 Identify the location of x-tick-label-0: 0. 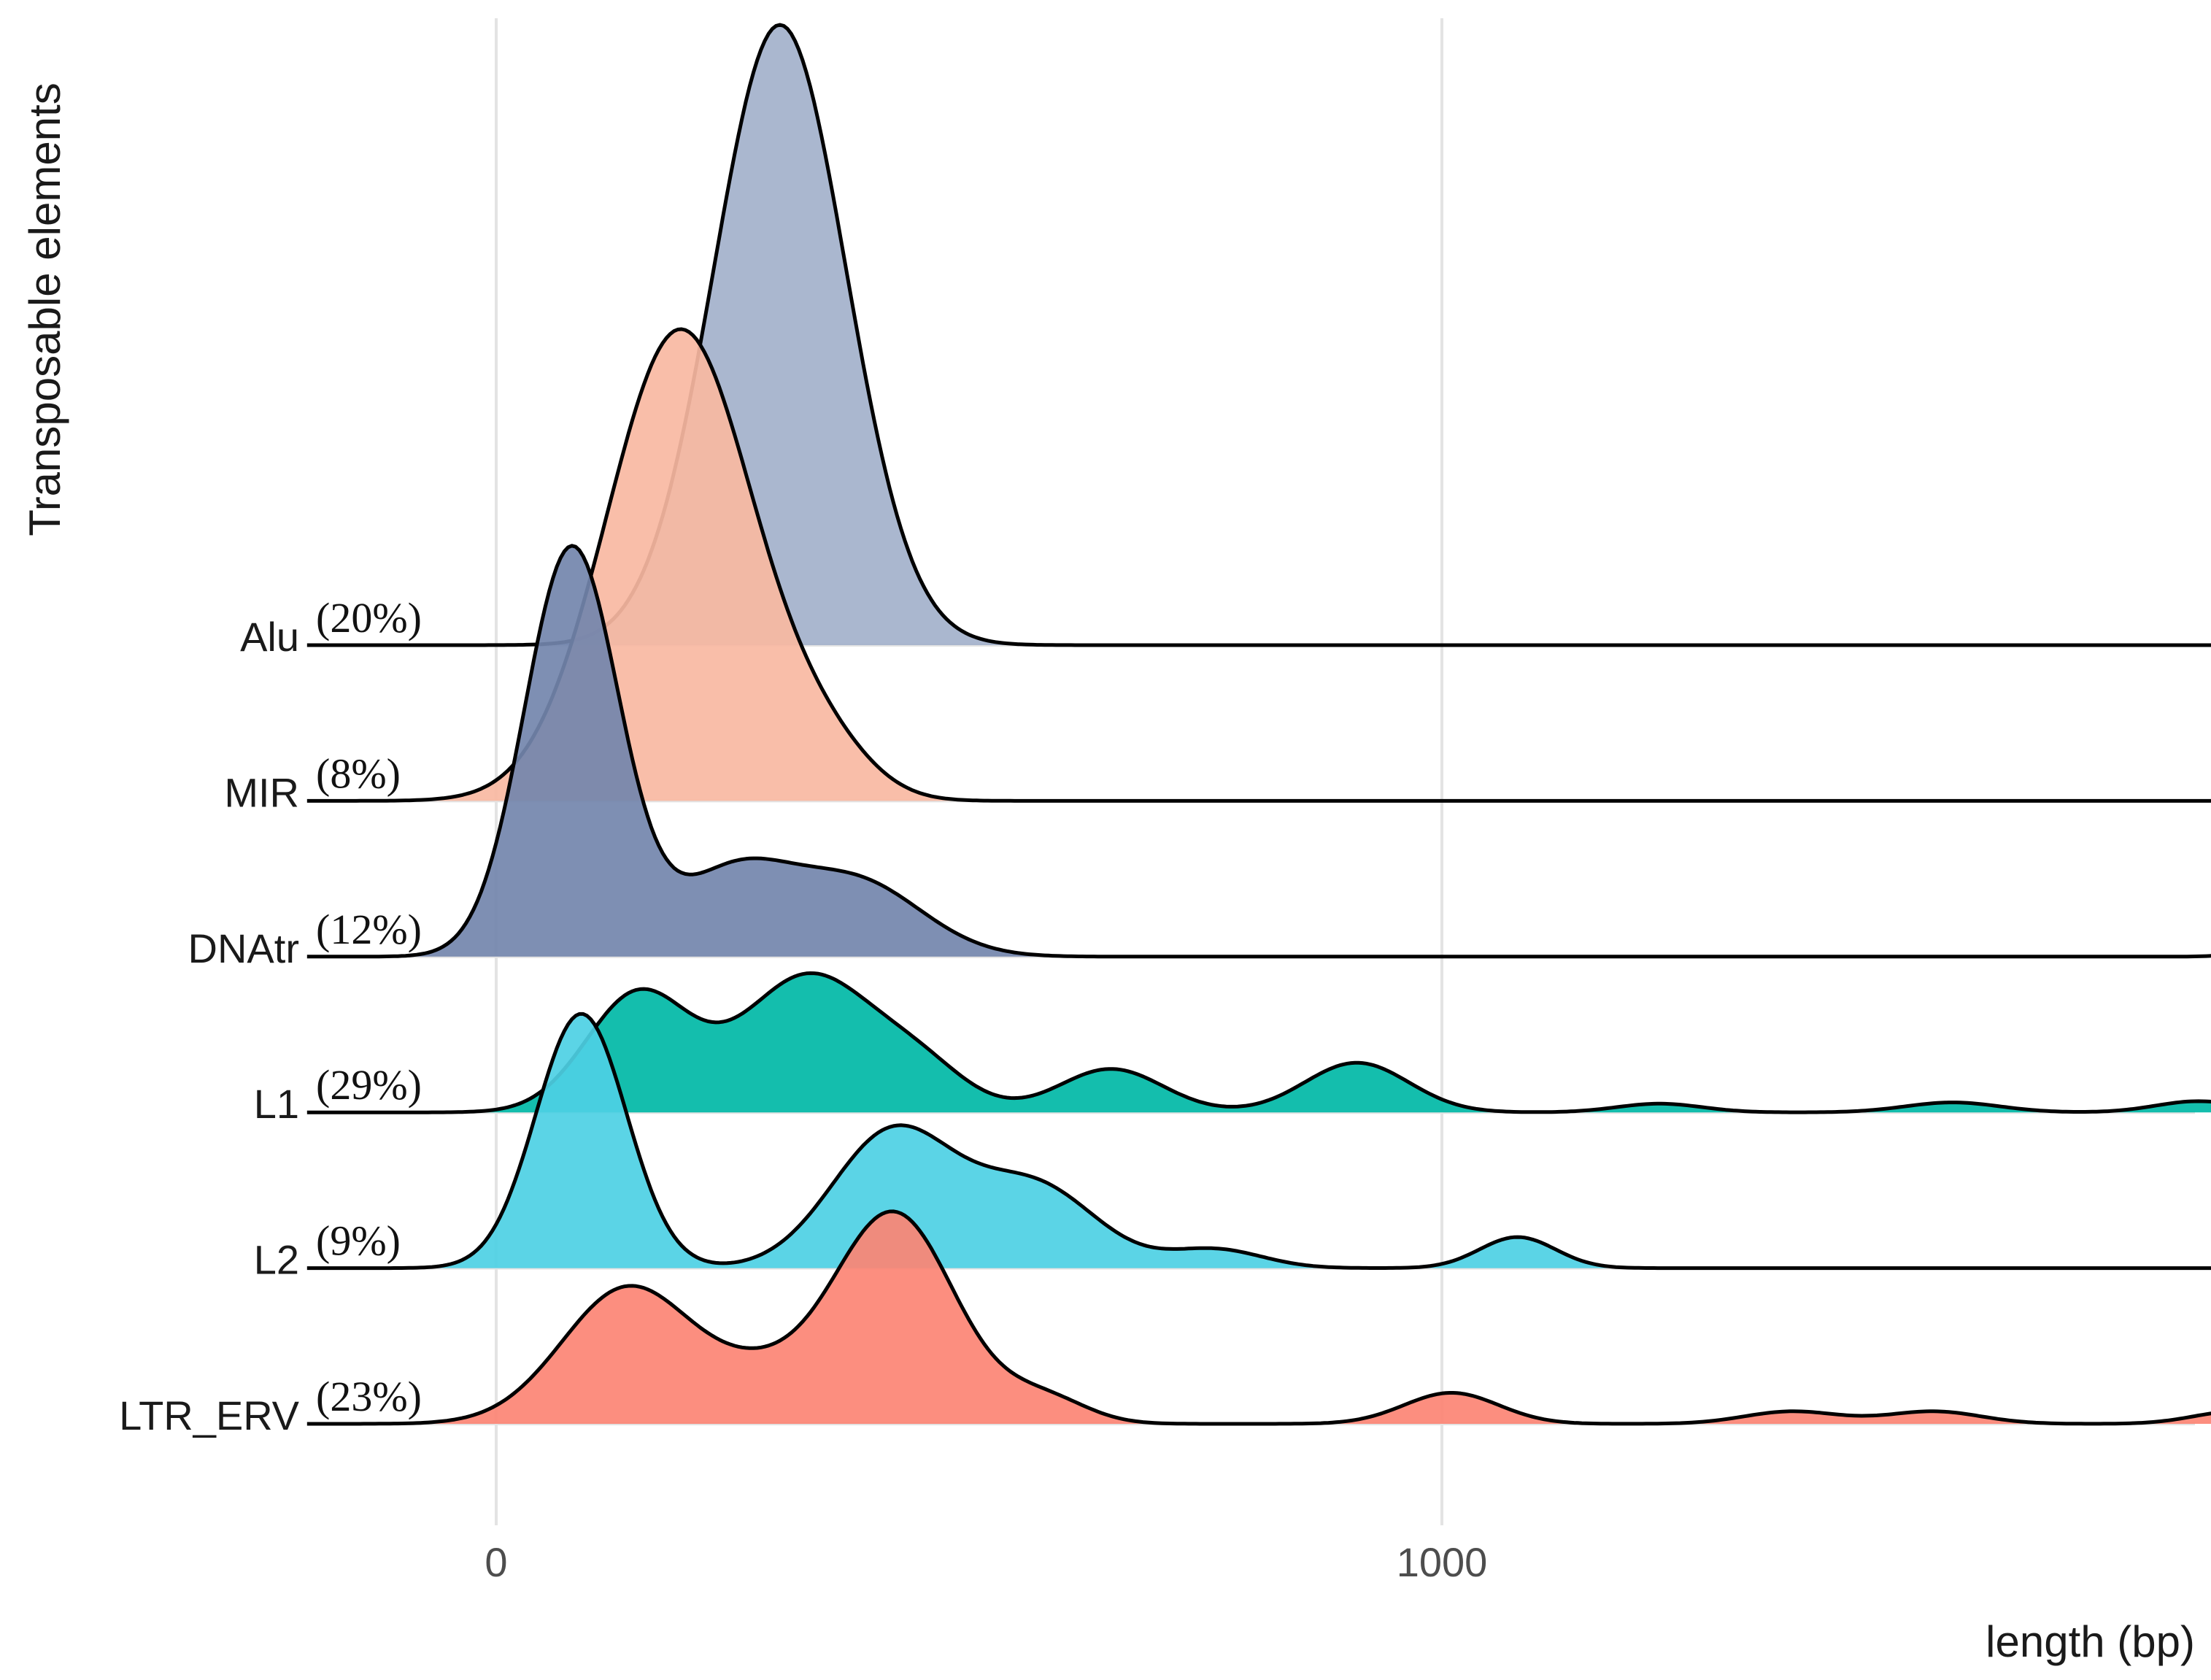
(496, 1562).